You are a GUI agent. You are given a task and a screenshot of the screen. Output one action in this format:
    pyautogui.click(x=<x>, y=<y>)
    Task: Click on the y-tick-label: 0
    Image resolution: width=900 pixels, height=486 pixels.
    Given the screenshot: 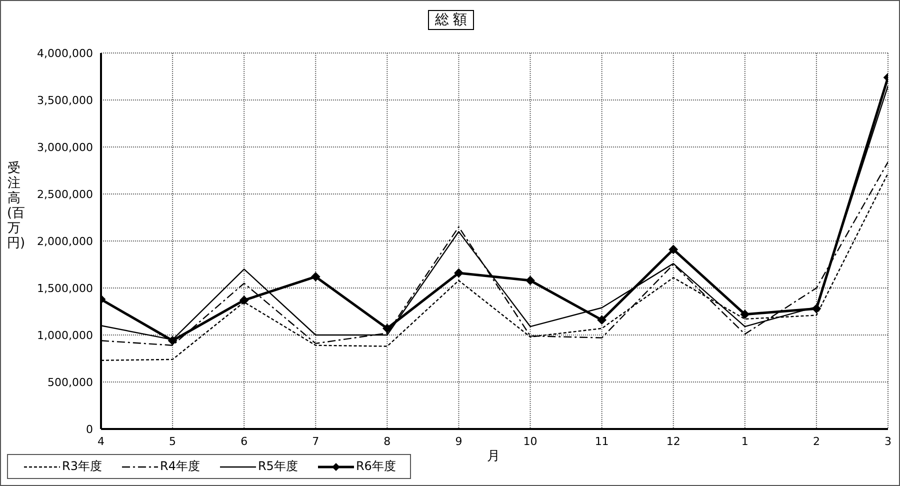 What is the action you would take?
    pyautogui.click(x=89, y=429)
    